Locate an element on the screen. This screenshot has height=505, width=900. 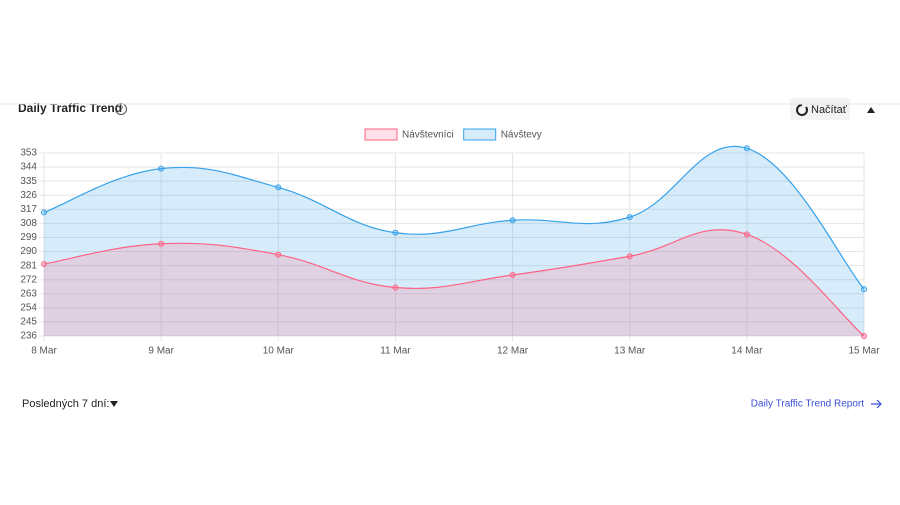
y-tick-label: 344 is located at coordinates (28, 167).